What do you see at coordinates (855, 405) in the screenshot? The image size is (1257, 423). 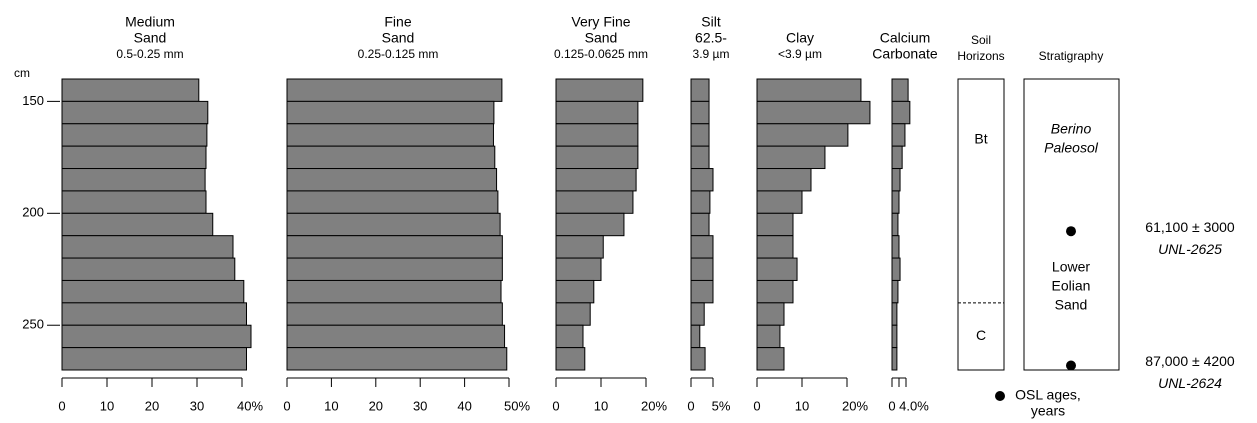 I see `x-tick-label: 20%` at bounding box center [855, 405].